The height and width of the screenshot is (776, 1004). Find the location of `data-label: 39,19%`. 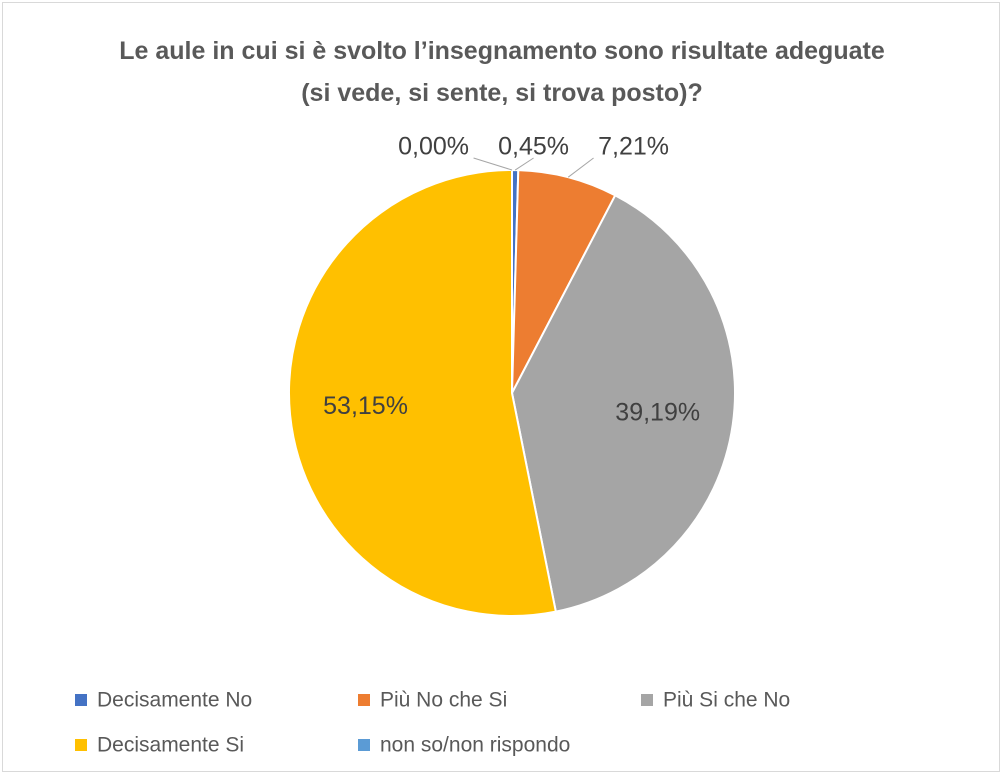

data-label: 39,19% is located at coordinates (657, 412).